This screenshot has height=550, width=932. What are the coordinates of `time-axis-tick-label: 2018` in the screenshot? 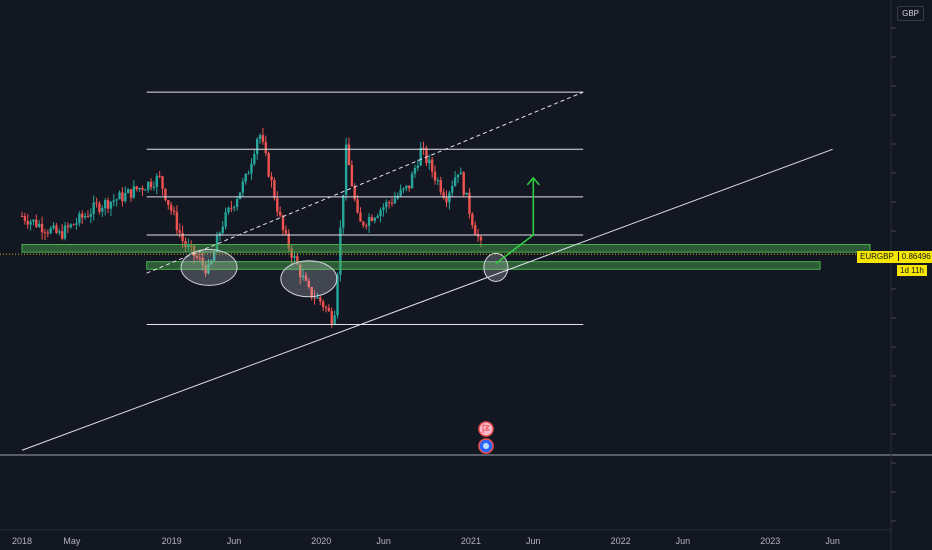 It's located at (22, 541).